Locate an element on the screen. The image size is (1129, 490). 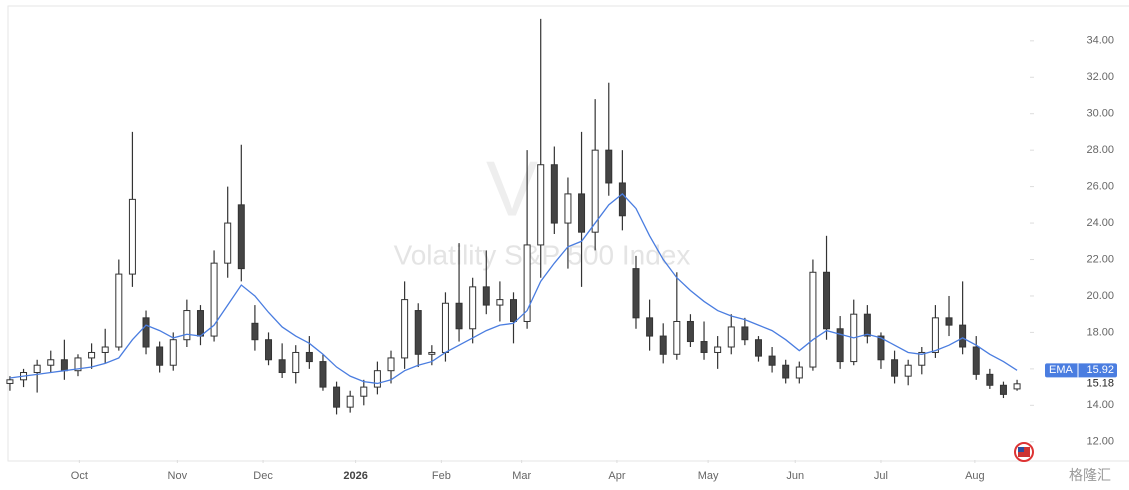
x-tick-label: 2026 is located at coordinates (355, 476).